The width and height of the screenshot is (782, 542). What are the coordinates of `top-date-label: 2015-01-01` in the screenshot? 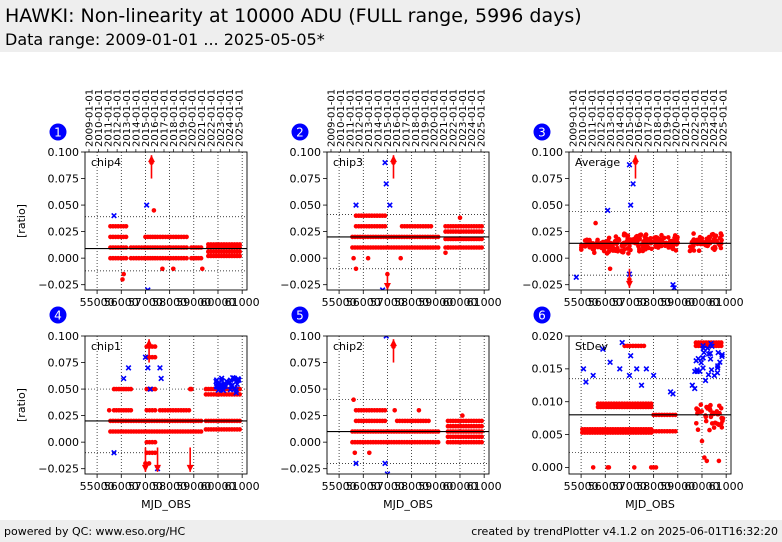 It's located at (146, 118).